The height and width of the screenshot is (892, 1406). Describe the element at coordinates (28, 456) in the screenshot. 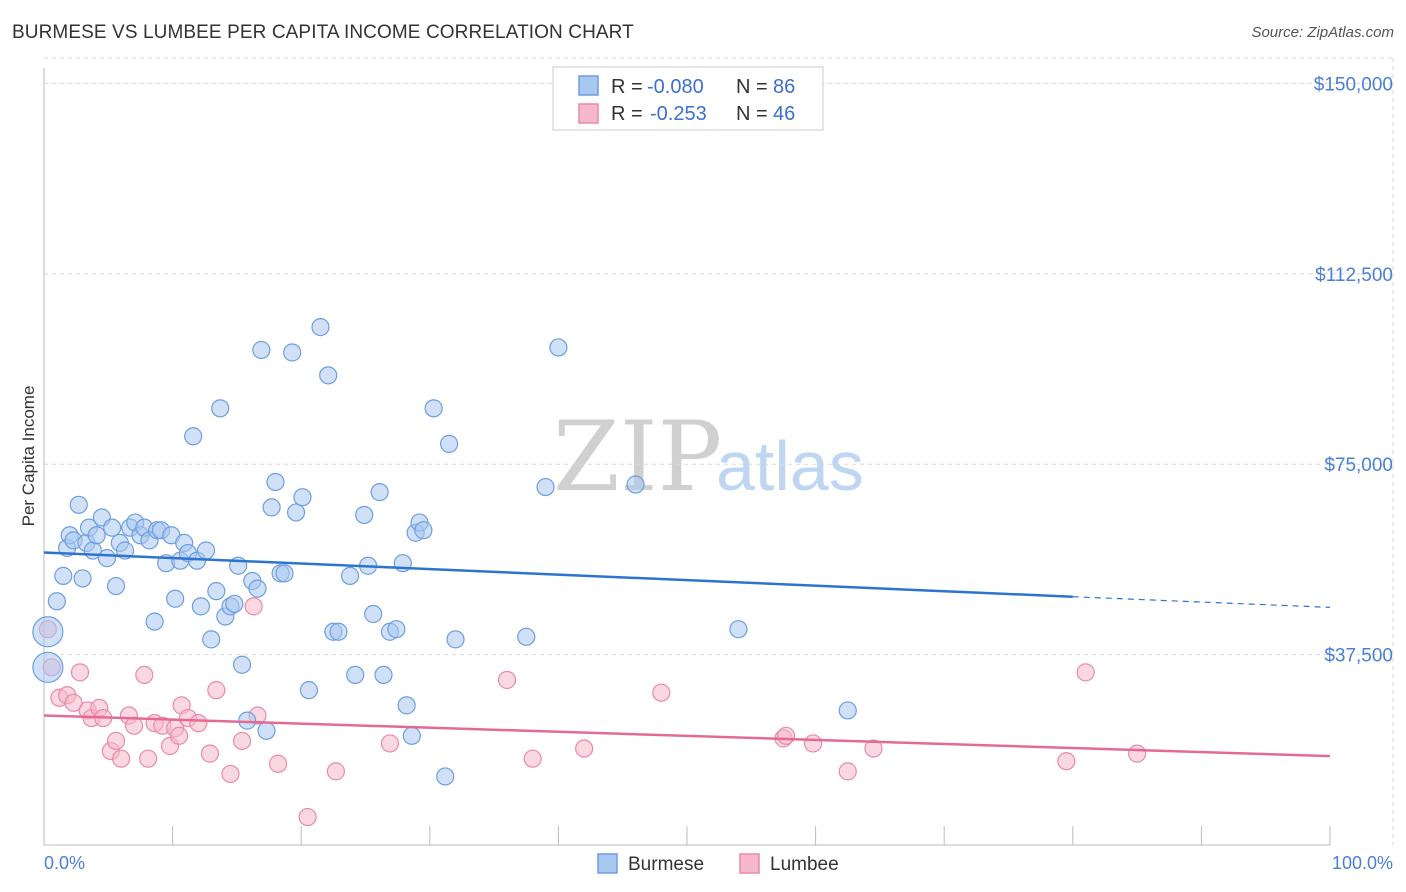

I see `y-axis-label: Per Capita Income` at that location.